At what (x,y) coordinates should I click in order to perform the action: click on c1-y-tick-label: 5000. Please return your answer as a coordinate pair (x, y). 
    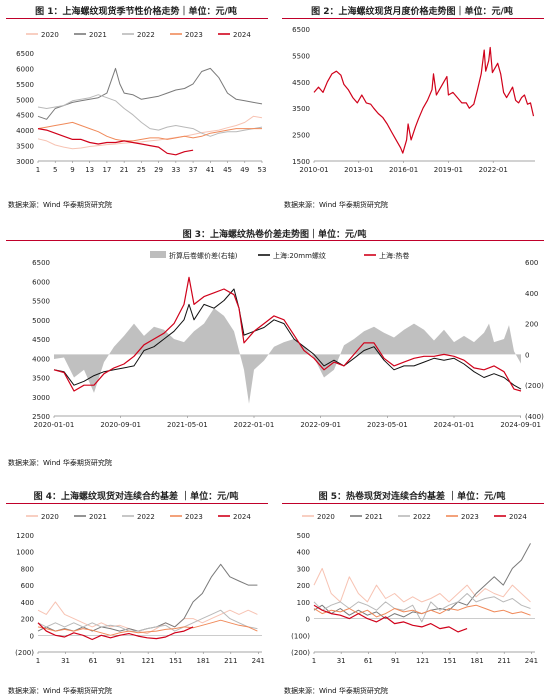
    Looking at the image, I should click on (25, 100).